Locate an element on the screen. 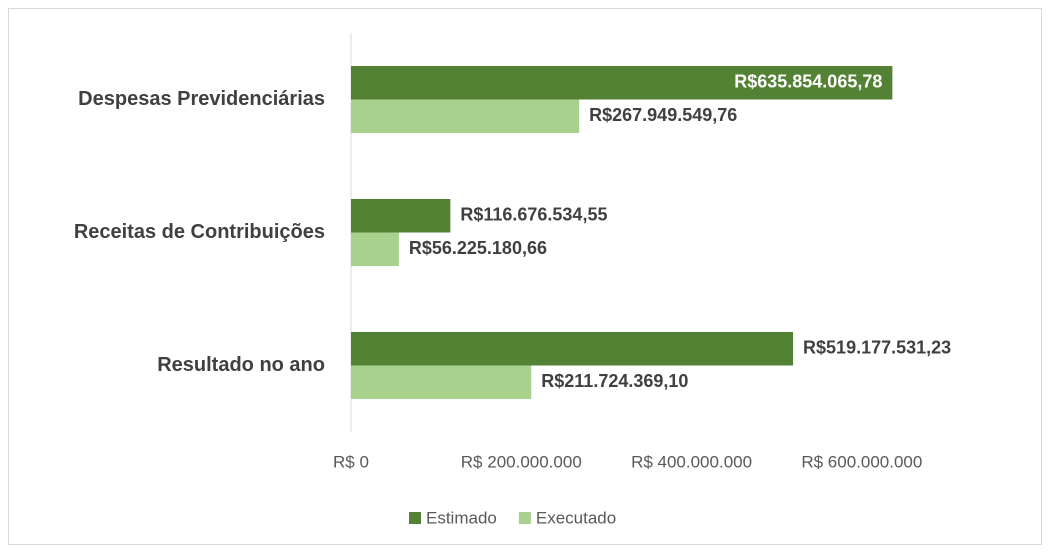  data-label: R$519.177.531,23 is located at coordinates (877, 348).